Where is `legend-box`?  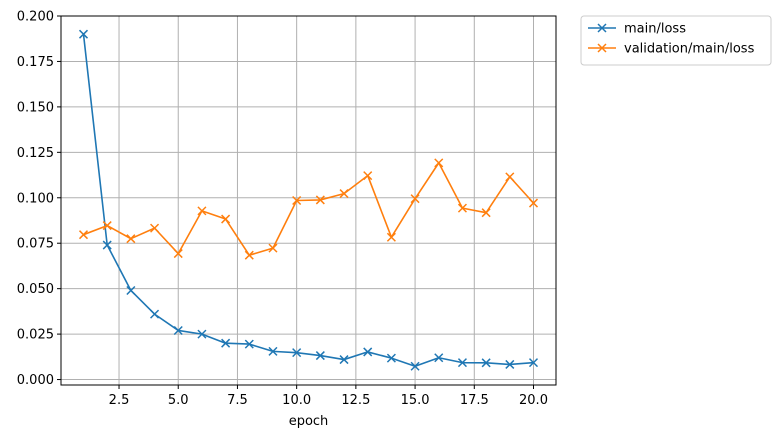
legend-box is located at coordinates (676, 40).